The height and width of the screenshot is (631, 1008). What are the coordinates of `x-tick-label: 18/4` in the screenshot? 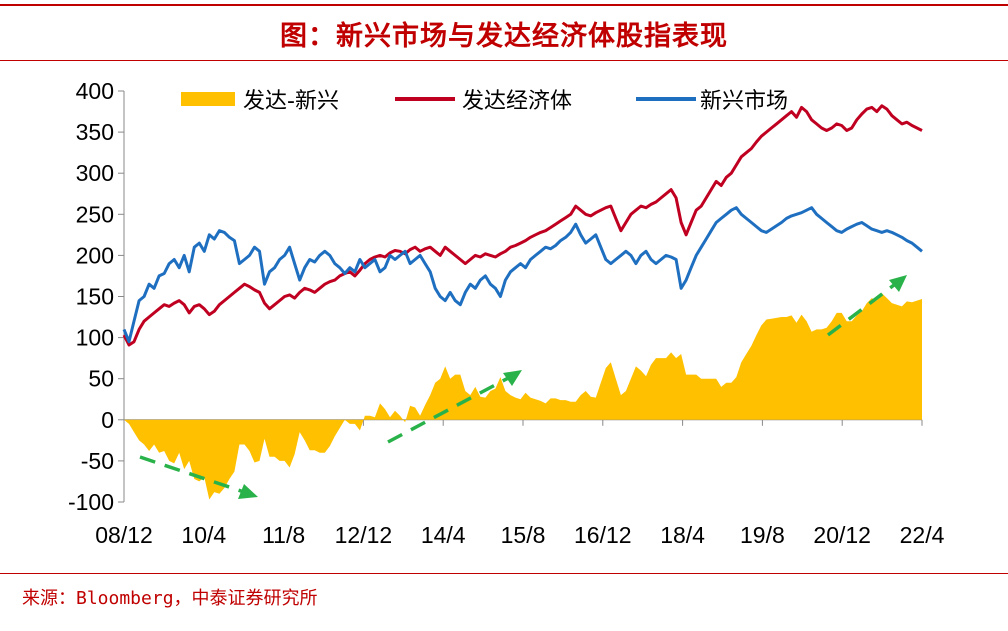 It's located at (682, 535).